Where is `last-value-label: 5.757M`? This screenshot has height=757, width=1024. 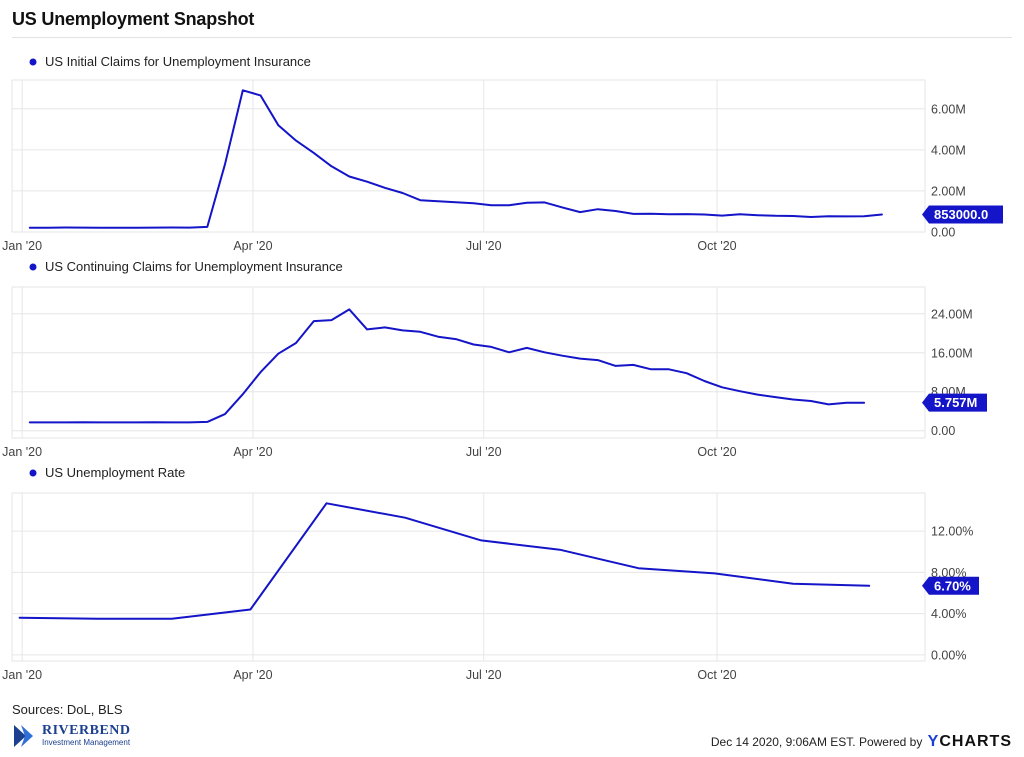
last-value-label: 5.757M is located at coordinates (955, 402).